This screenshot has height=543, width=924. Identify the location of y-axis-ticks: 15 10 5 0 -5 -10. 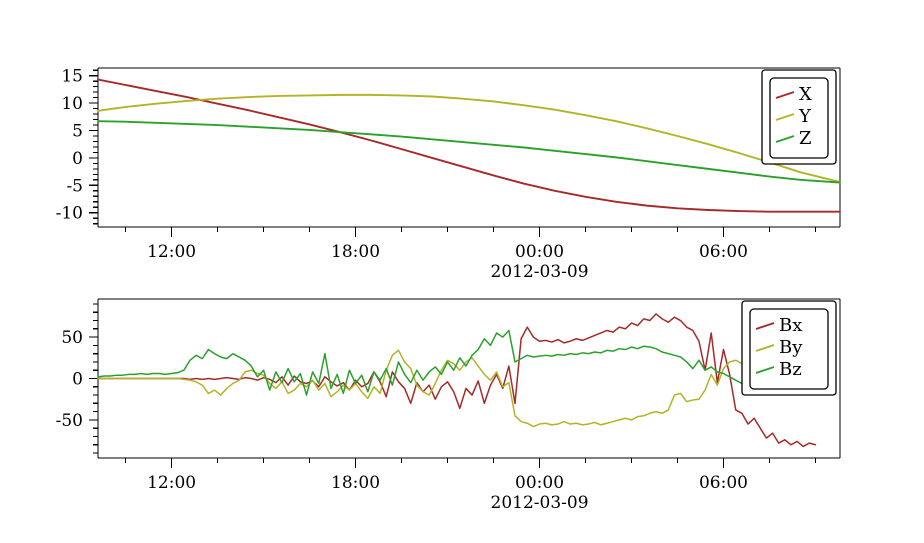
(77, 146).